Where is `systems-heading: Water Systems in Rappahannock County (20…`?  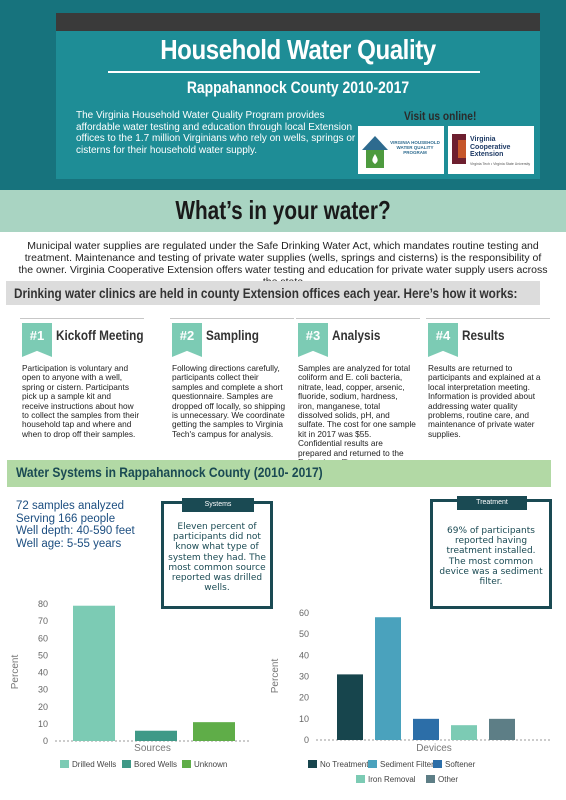 systems-heading: Water Systems in Rappahannock County (20… is located at coordinates (169, 472).